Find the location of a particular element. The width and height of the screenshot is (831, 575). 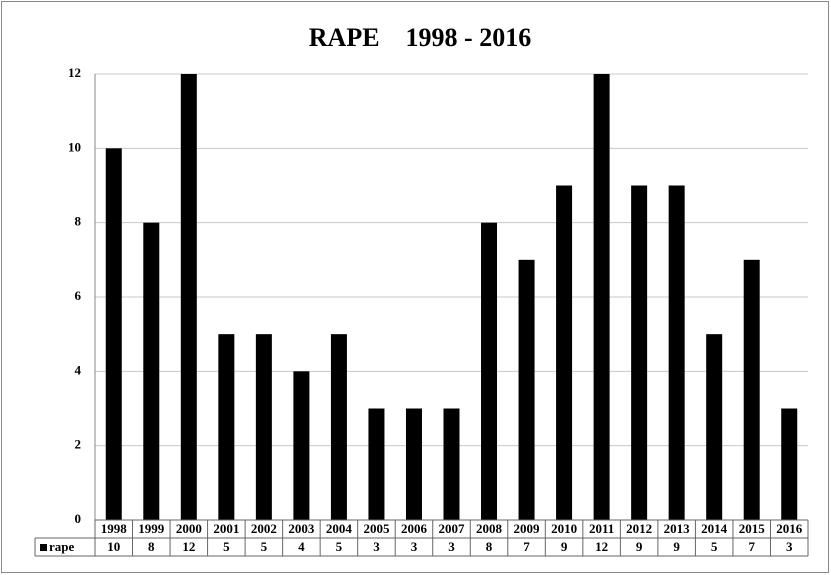

x-tick-label: 2007 is located at coordinates (452, 528).